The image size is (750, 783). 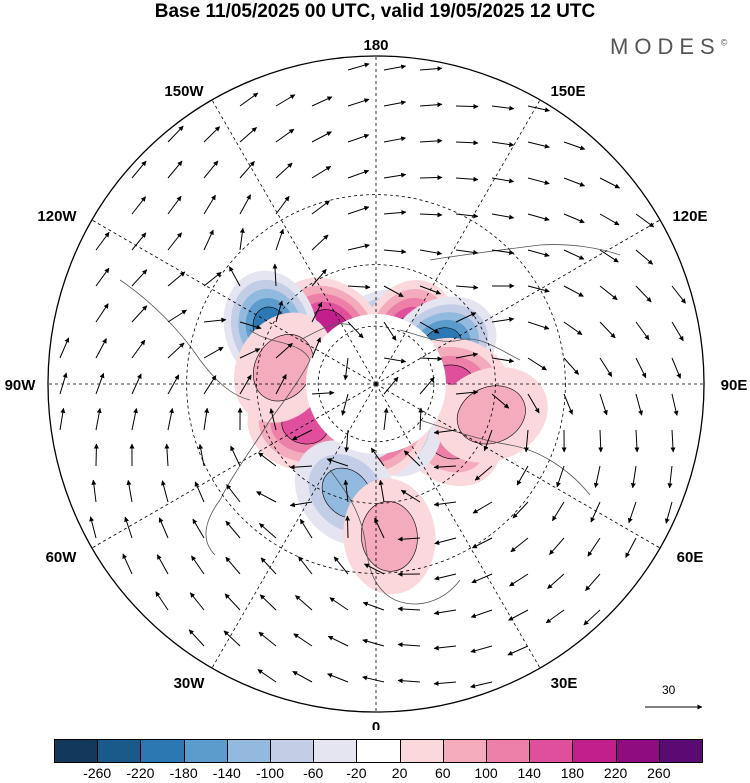 What do you see at coordinates (689, 216) in the screenshot?
I see `lon-label-120e: 120E` at bounding box center [689, 216].